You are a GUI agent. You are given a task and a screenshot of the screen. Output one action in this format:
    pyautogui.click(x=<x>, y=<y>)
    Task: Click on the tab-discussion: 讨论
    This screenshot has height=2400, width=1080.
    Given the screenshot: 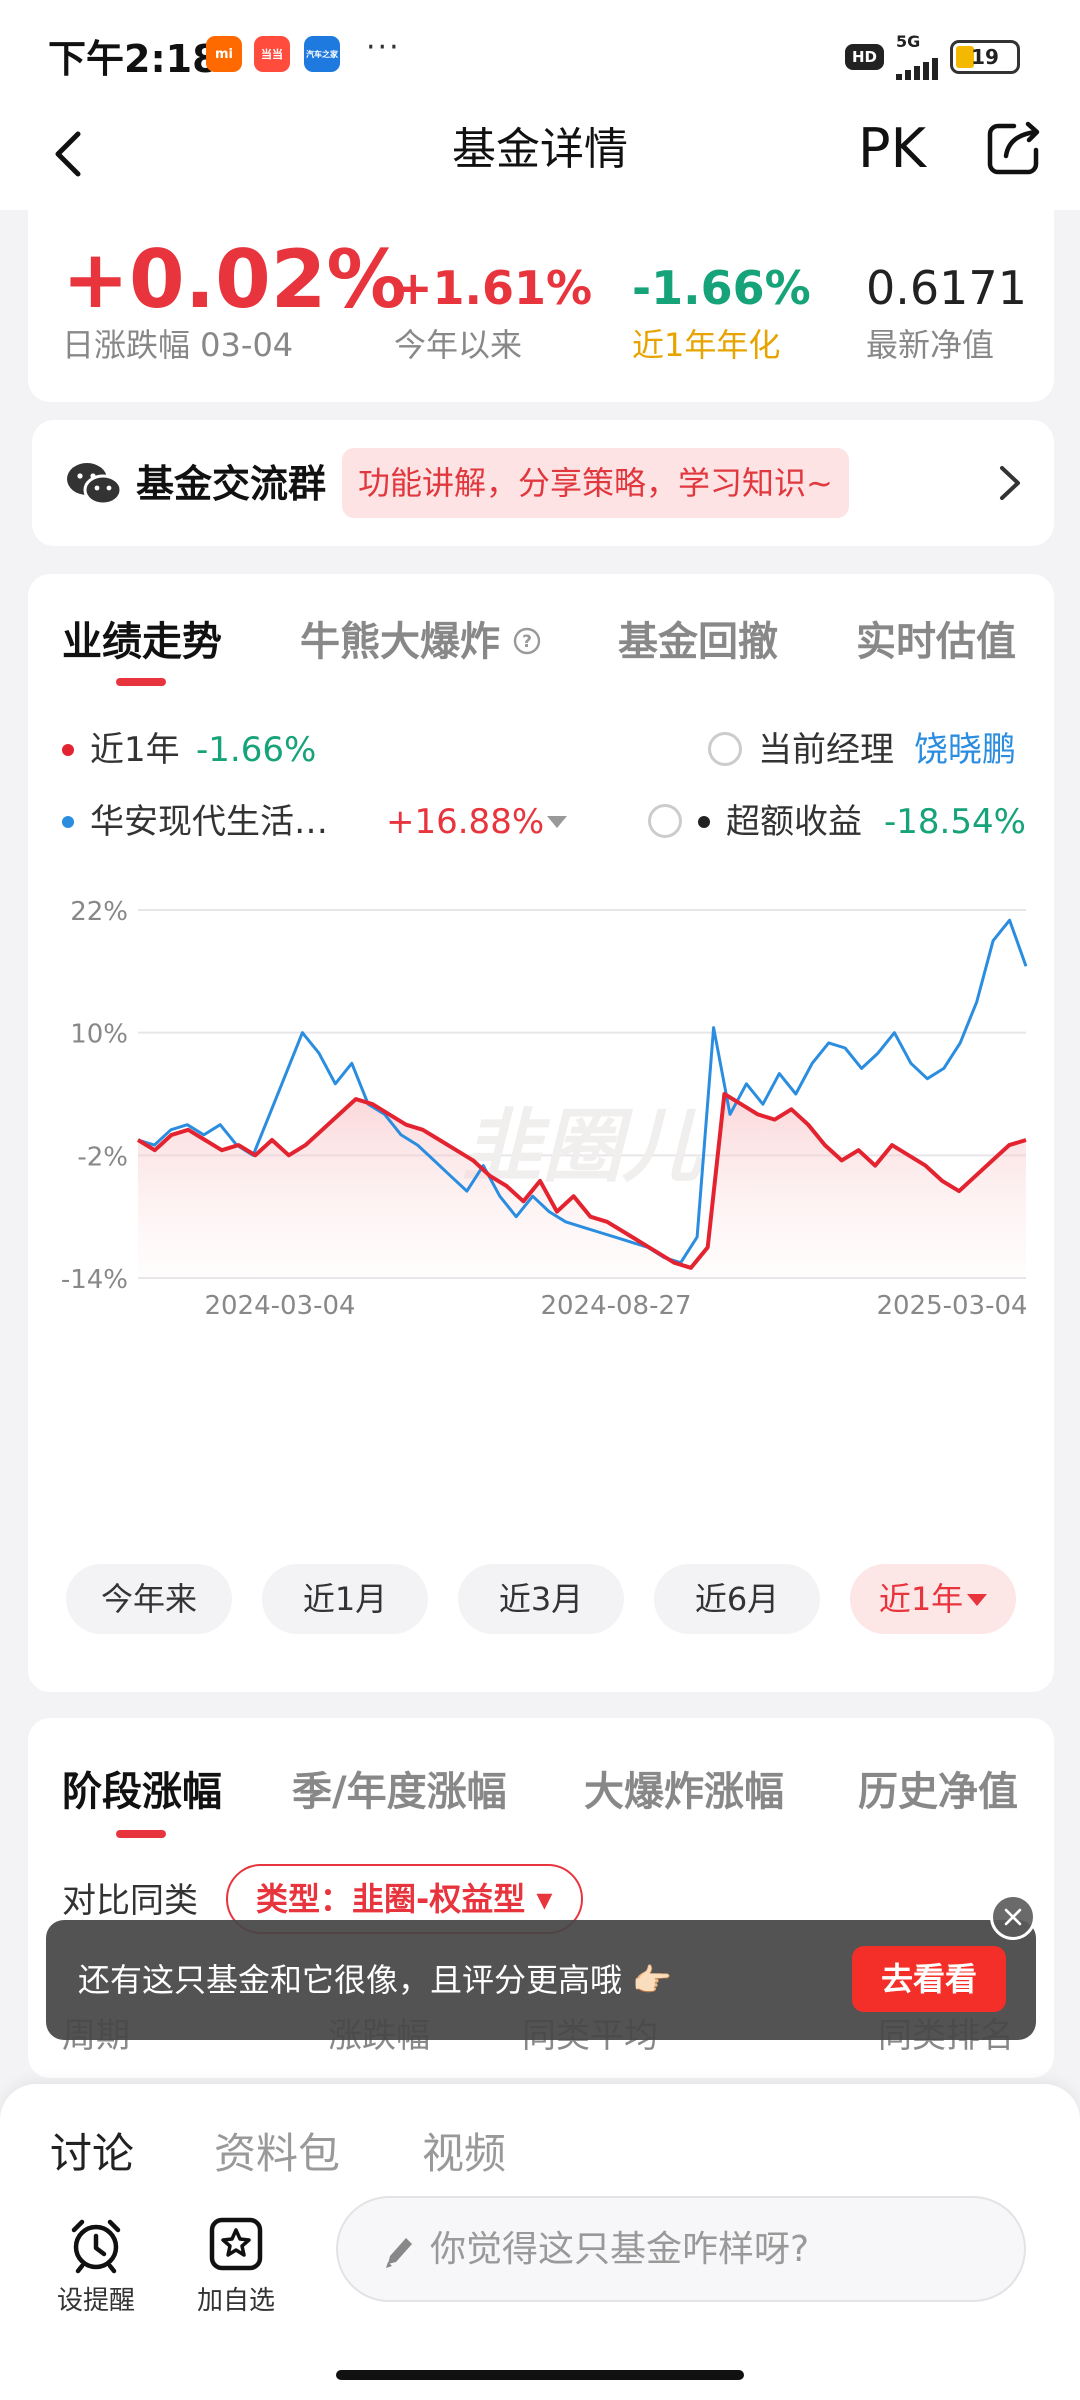 What is the action you would take?
    pyautogui.click(x=92, y=2153)
    